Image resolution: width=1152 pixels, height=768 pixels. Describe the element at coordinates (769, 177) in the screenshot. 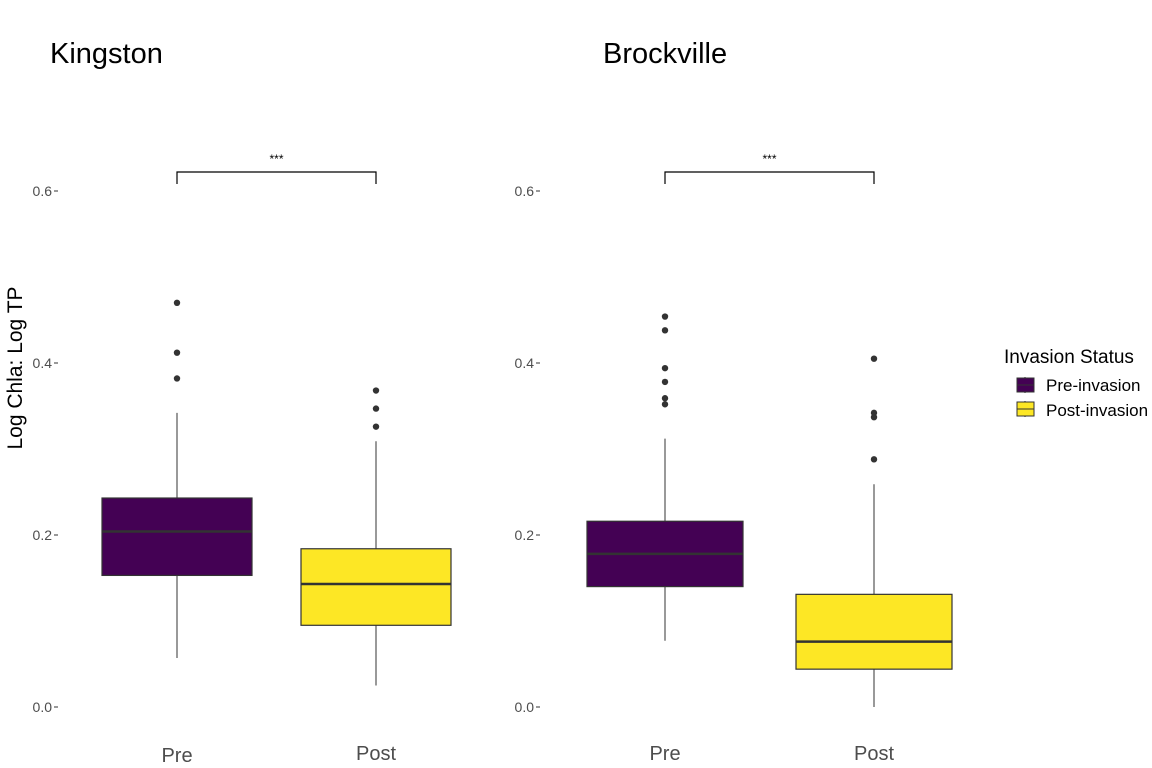

I see `bracket-line-brockville` at that location.